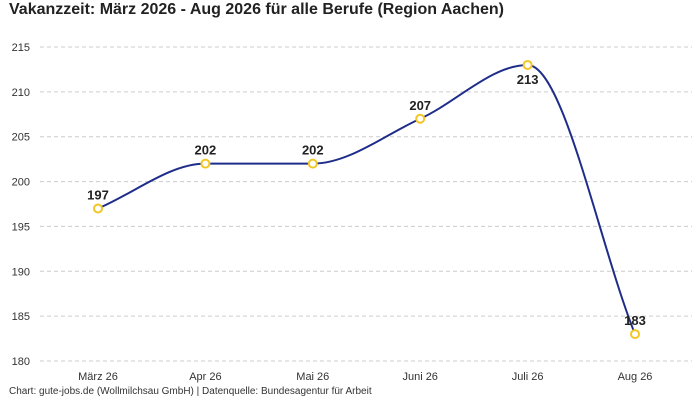  What do you see at coordinates (312, 377) in the screenshot?
I see `x-tick-label: Mai 26` at bounding box center [312, 377].